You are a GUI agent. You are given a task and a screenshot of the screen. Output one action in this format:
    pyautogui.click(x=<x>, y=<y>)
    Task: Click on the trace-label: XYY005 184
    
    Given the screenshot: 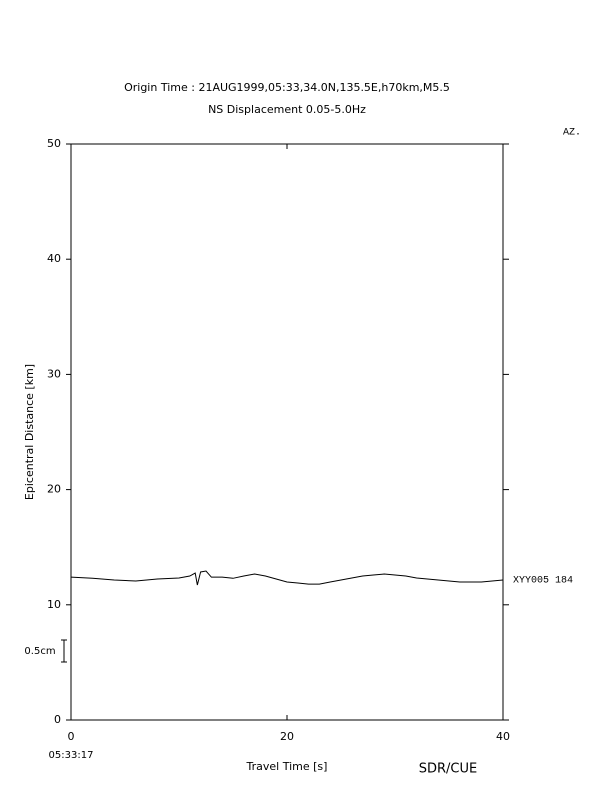 What is the action you would take?
    pyautogui.click(x=543, y=581)
    